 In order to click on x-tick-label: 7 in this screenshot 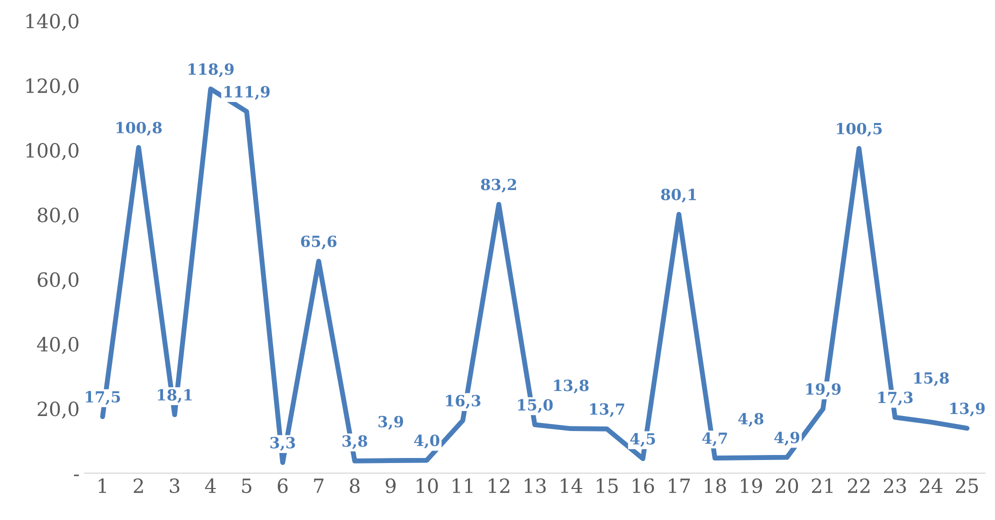, I will do `click(319, 485)`.